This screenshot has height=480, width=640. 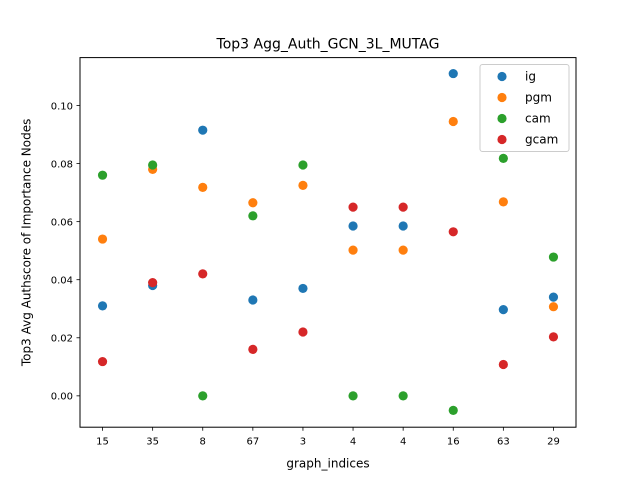 What do you see at coordinates (553, 442) in the screenshot?
I see `x-tick-label: 29` at bounding box center [553, 442].